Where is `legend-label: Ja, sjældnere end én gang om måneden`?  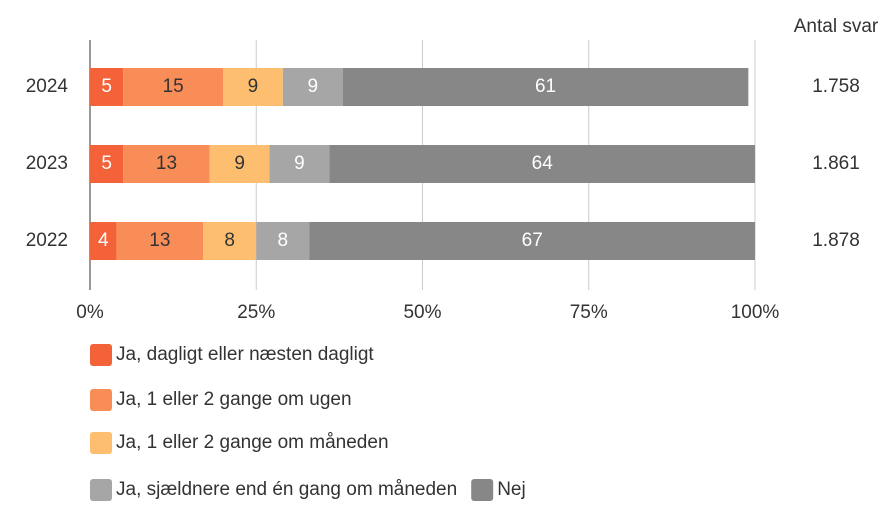 legend-label: Ja, sjældnere end én gang om måneden is located at coordinates (286, 489).